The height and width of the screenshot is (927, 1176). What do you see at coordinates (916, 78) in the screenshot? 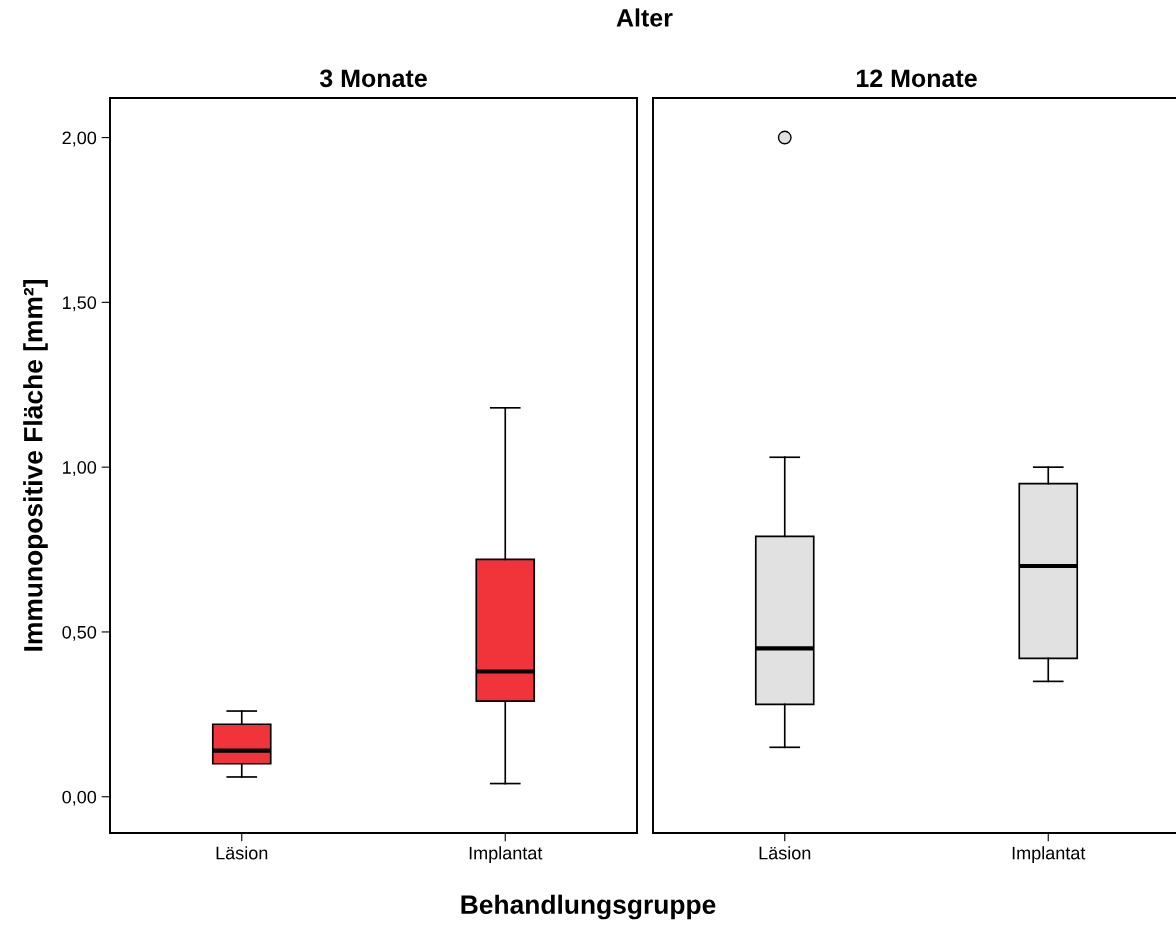
I see `chart-title: 12 Monate` at bounding box center [916, 78].